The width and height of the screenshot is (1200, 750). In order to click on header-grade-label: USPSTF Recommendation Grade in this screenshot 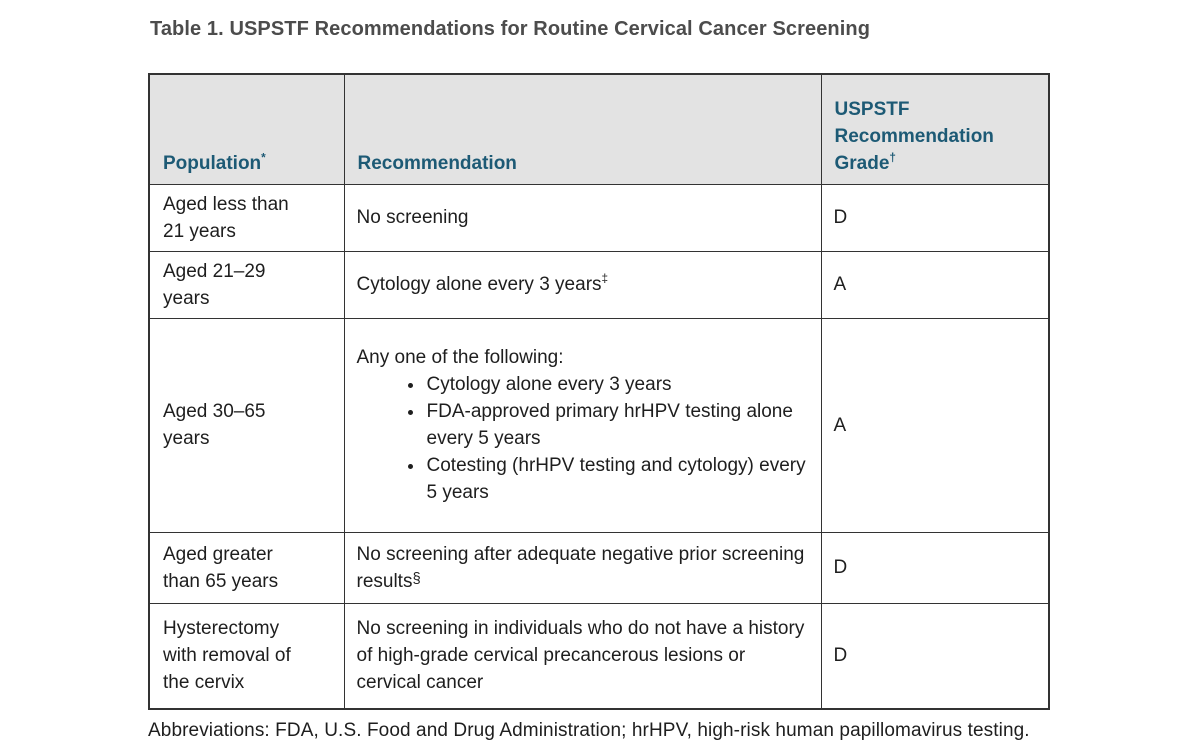, I will do `click(914, 136)`.